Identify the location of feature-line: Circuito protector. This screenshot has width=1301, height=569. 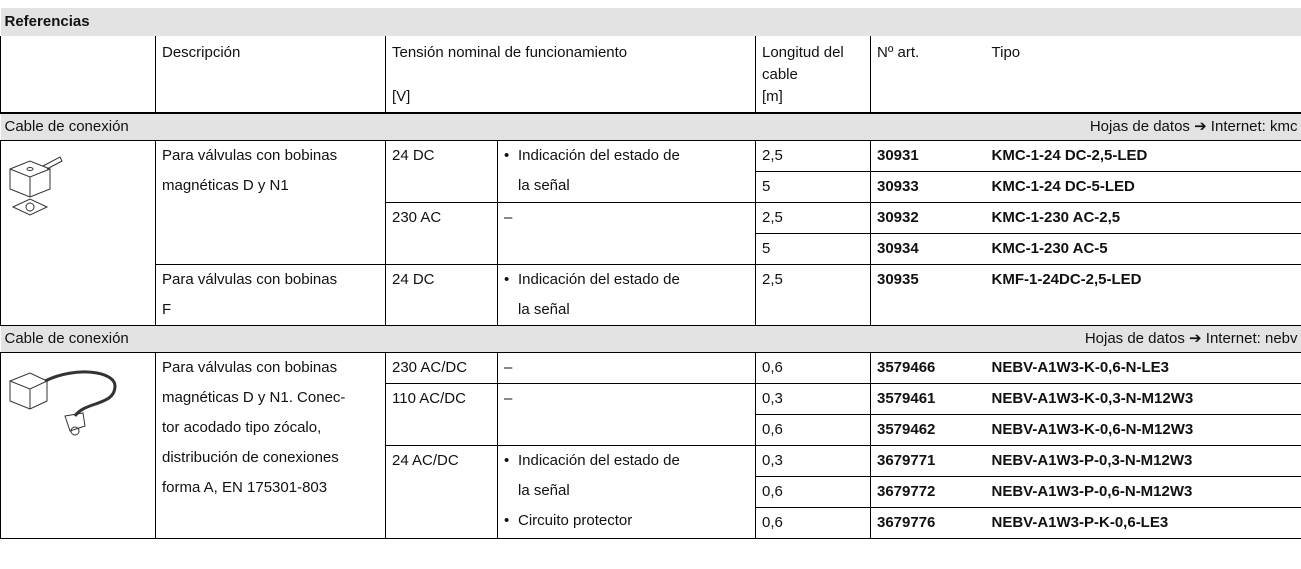
(626, 521).